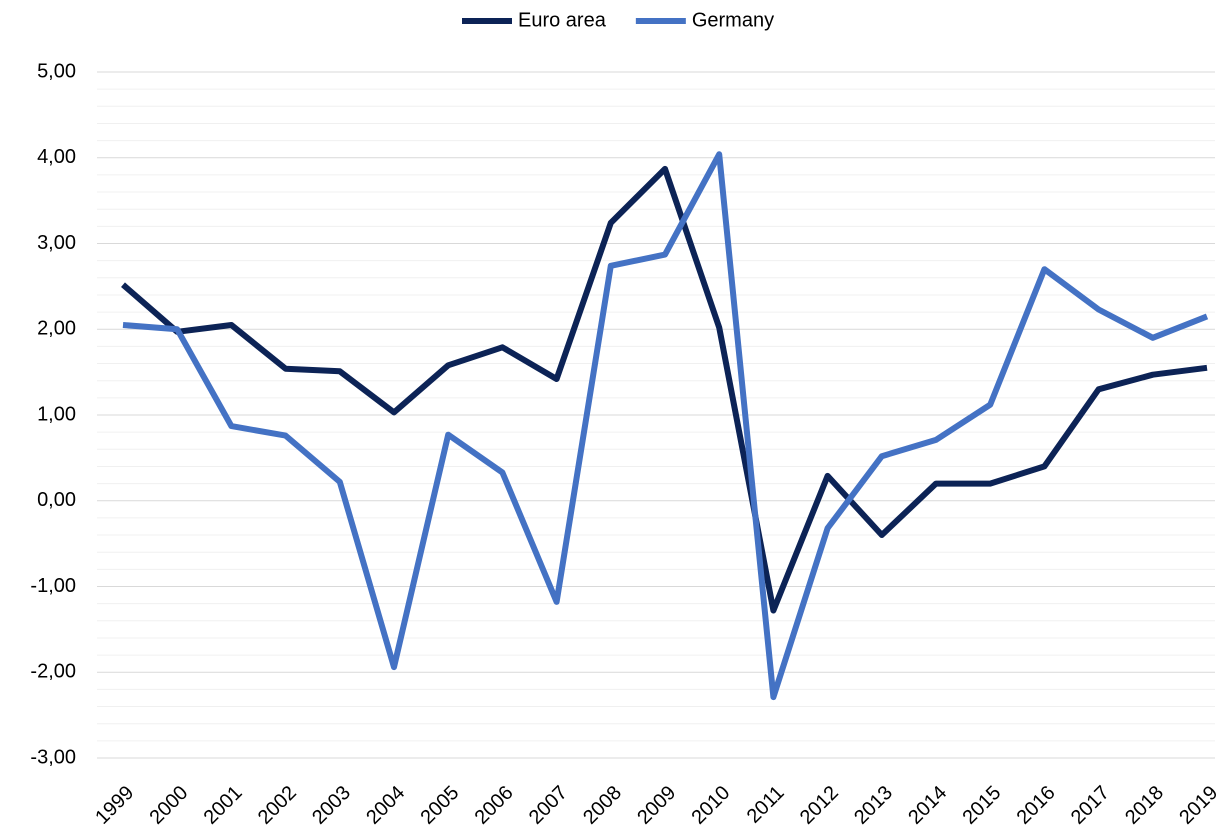  What do you see at coordinates (56, 414) in the screenshot?
I see `y-tick-label: 1,00` at bounding box center [56, 414].